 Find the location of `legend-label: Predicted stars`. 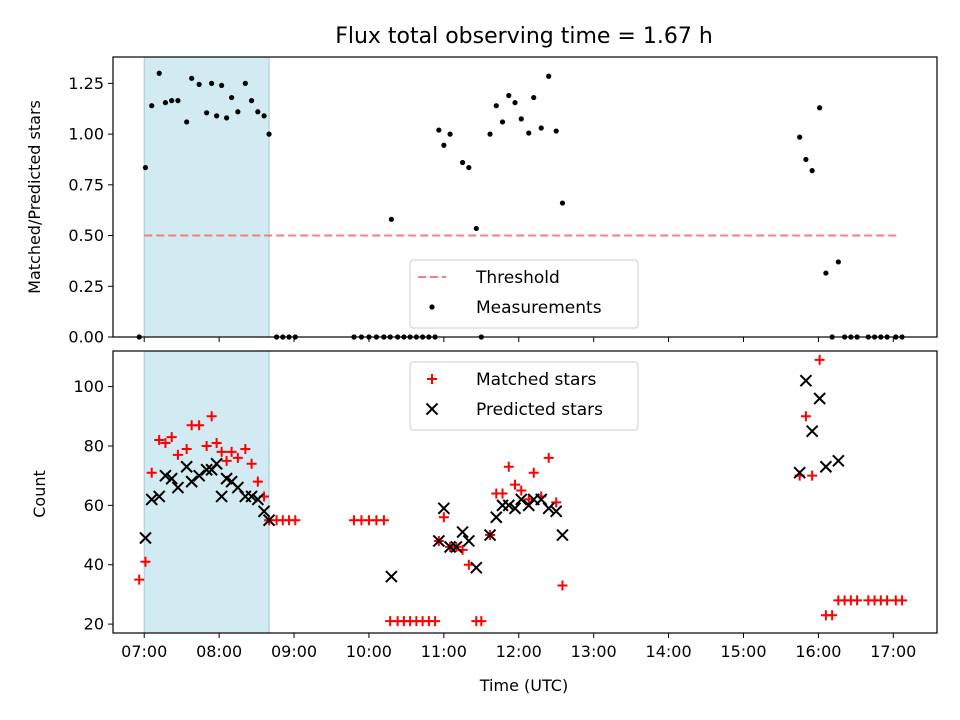

legend-label: Predicted stars is located at coordinates (539, 410).